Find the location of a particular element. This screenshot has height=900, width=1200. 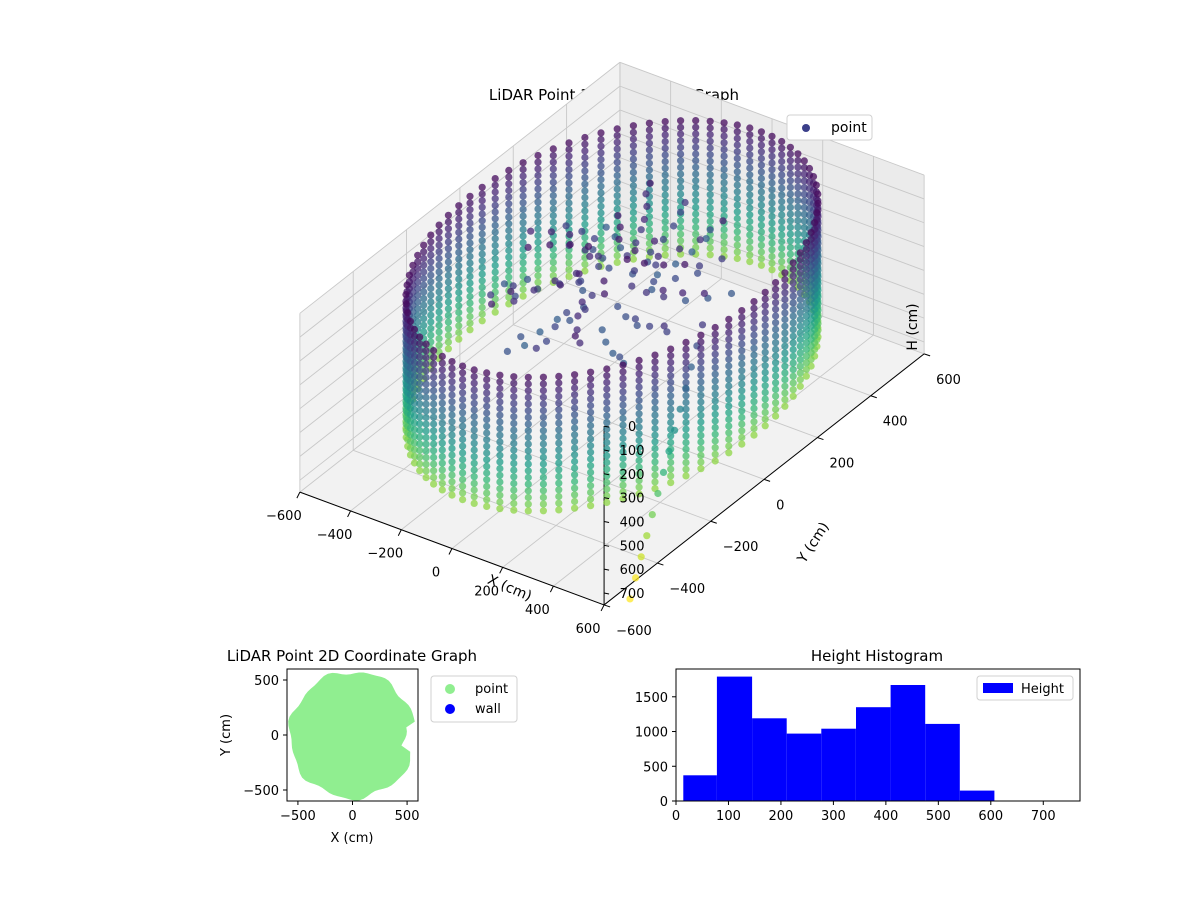

y-tick-label-2d: 0 is located at coordinates (275, 736).